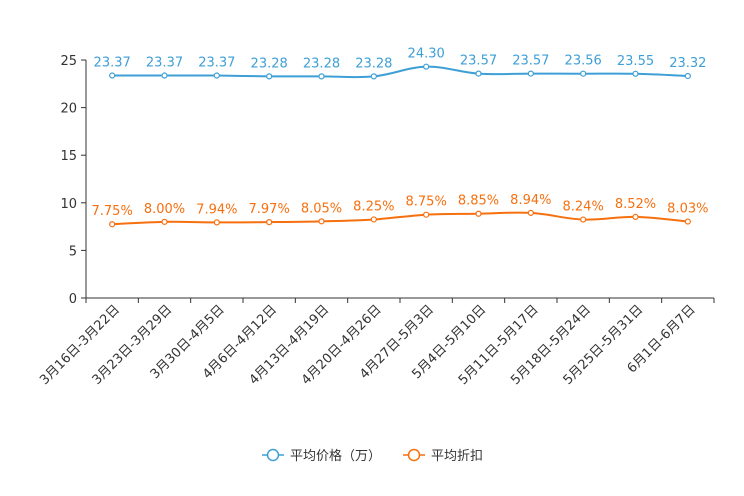 This screenshot has width=744, height=496. I want to click on data-label: 8.85%, so click(478, 201).